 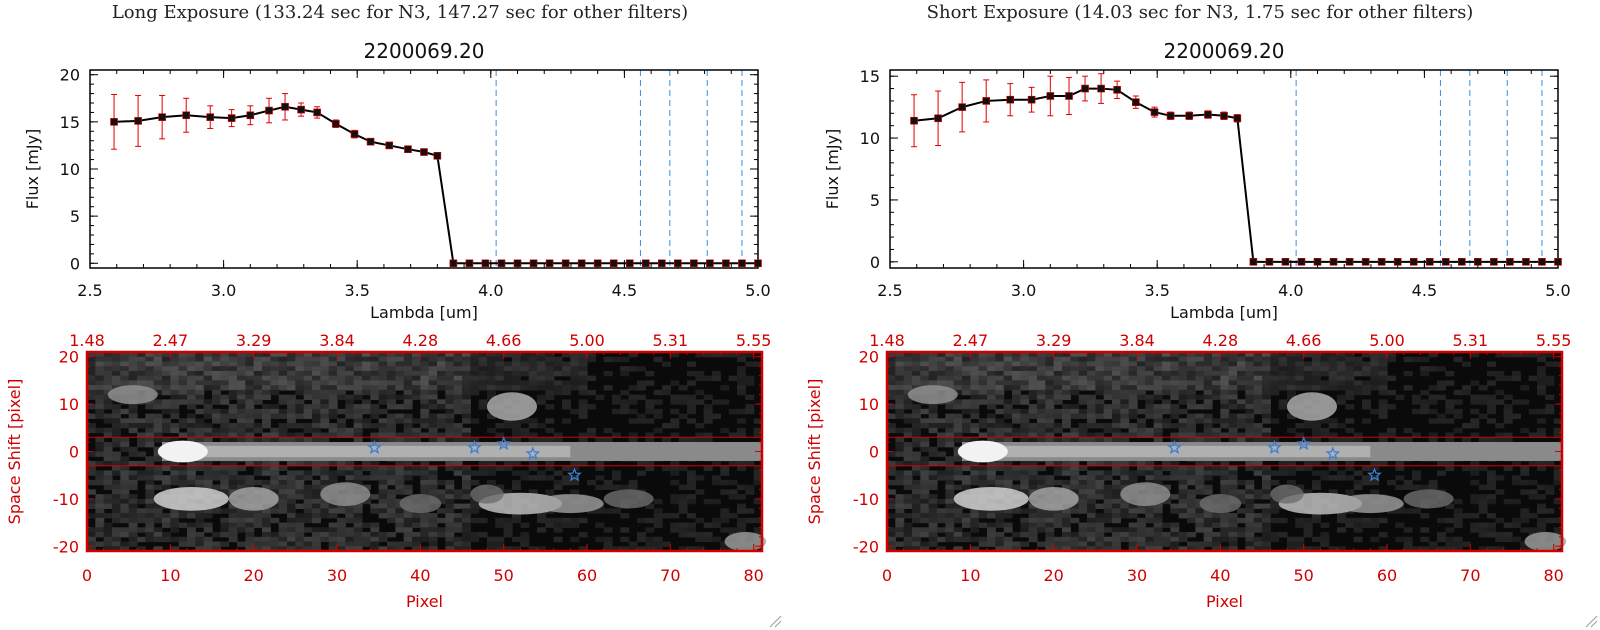 What do you see at coordinates (1429, 262) in the screenshot?
I see `data-point` at bounding box center [1429, 262].